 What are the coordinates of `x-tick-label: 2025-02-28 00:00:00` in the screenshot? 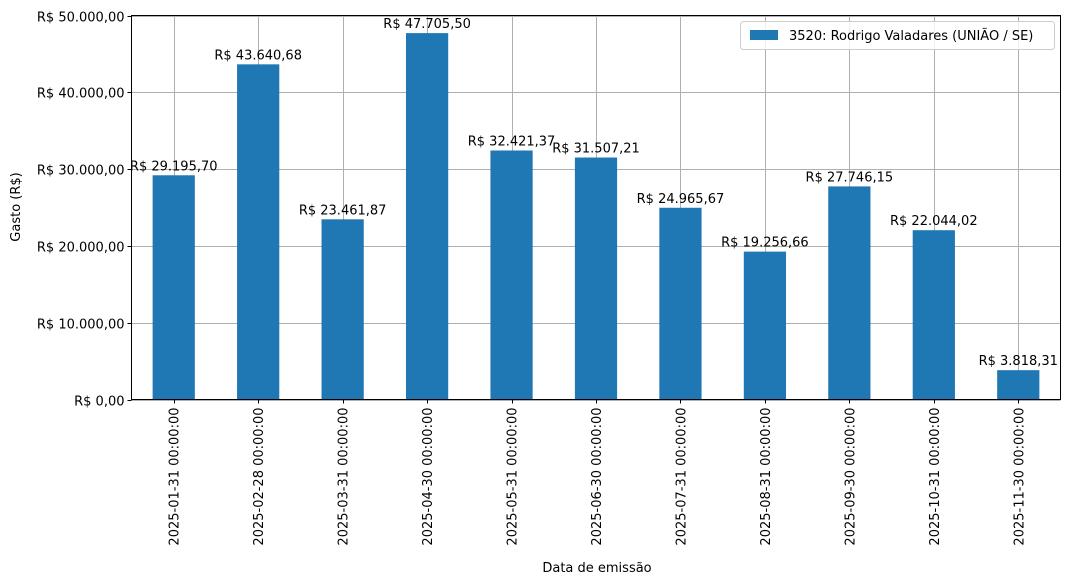 It's located at (259, 477).